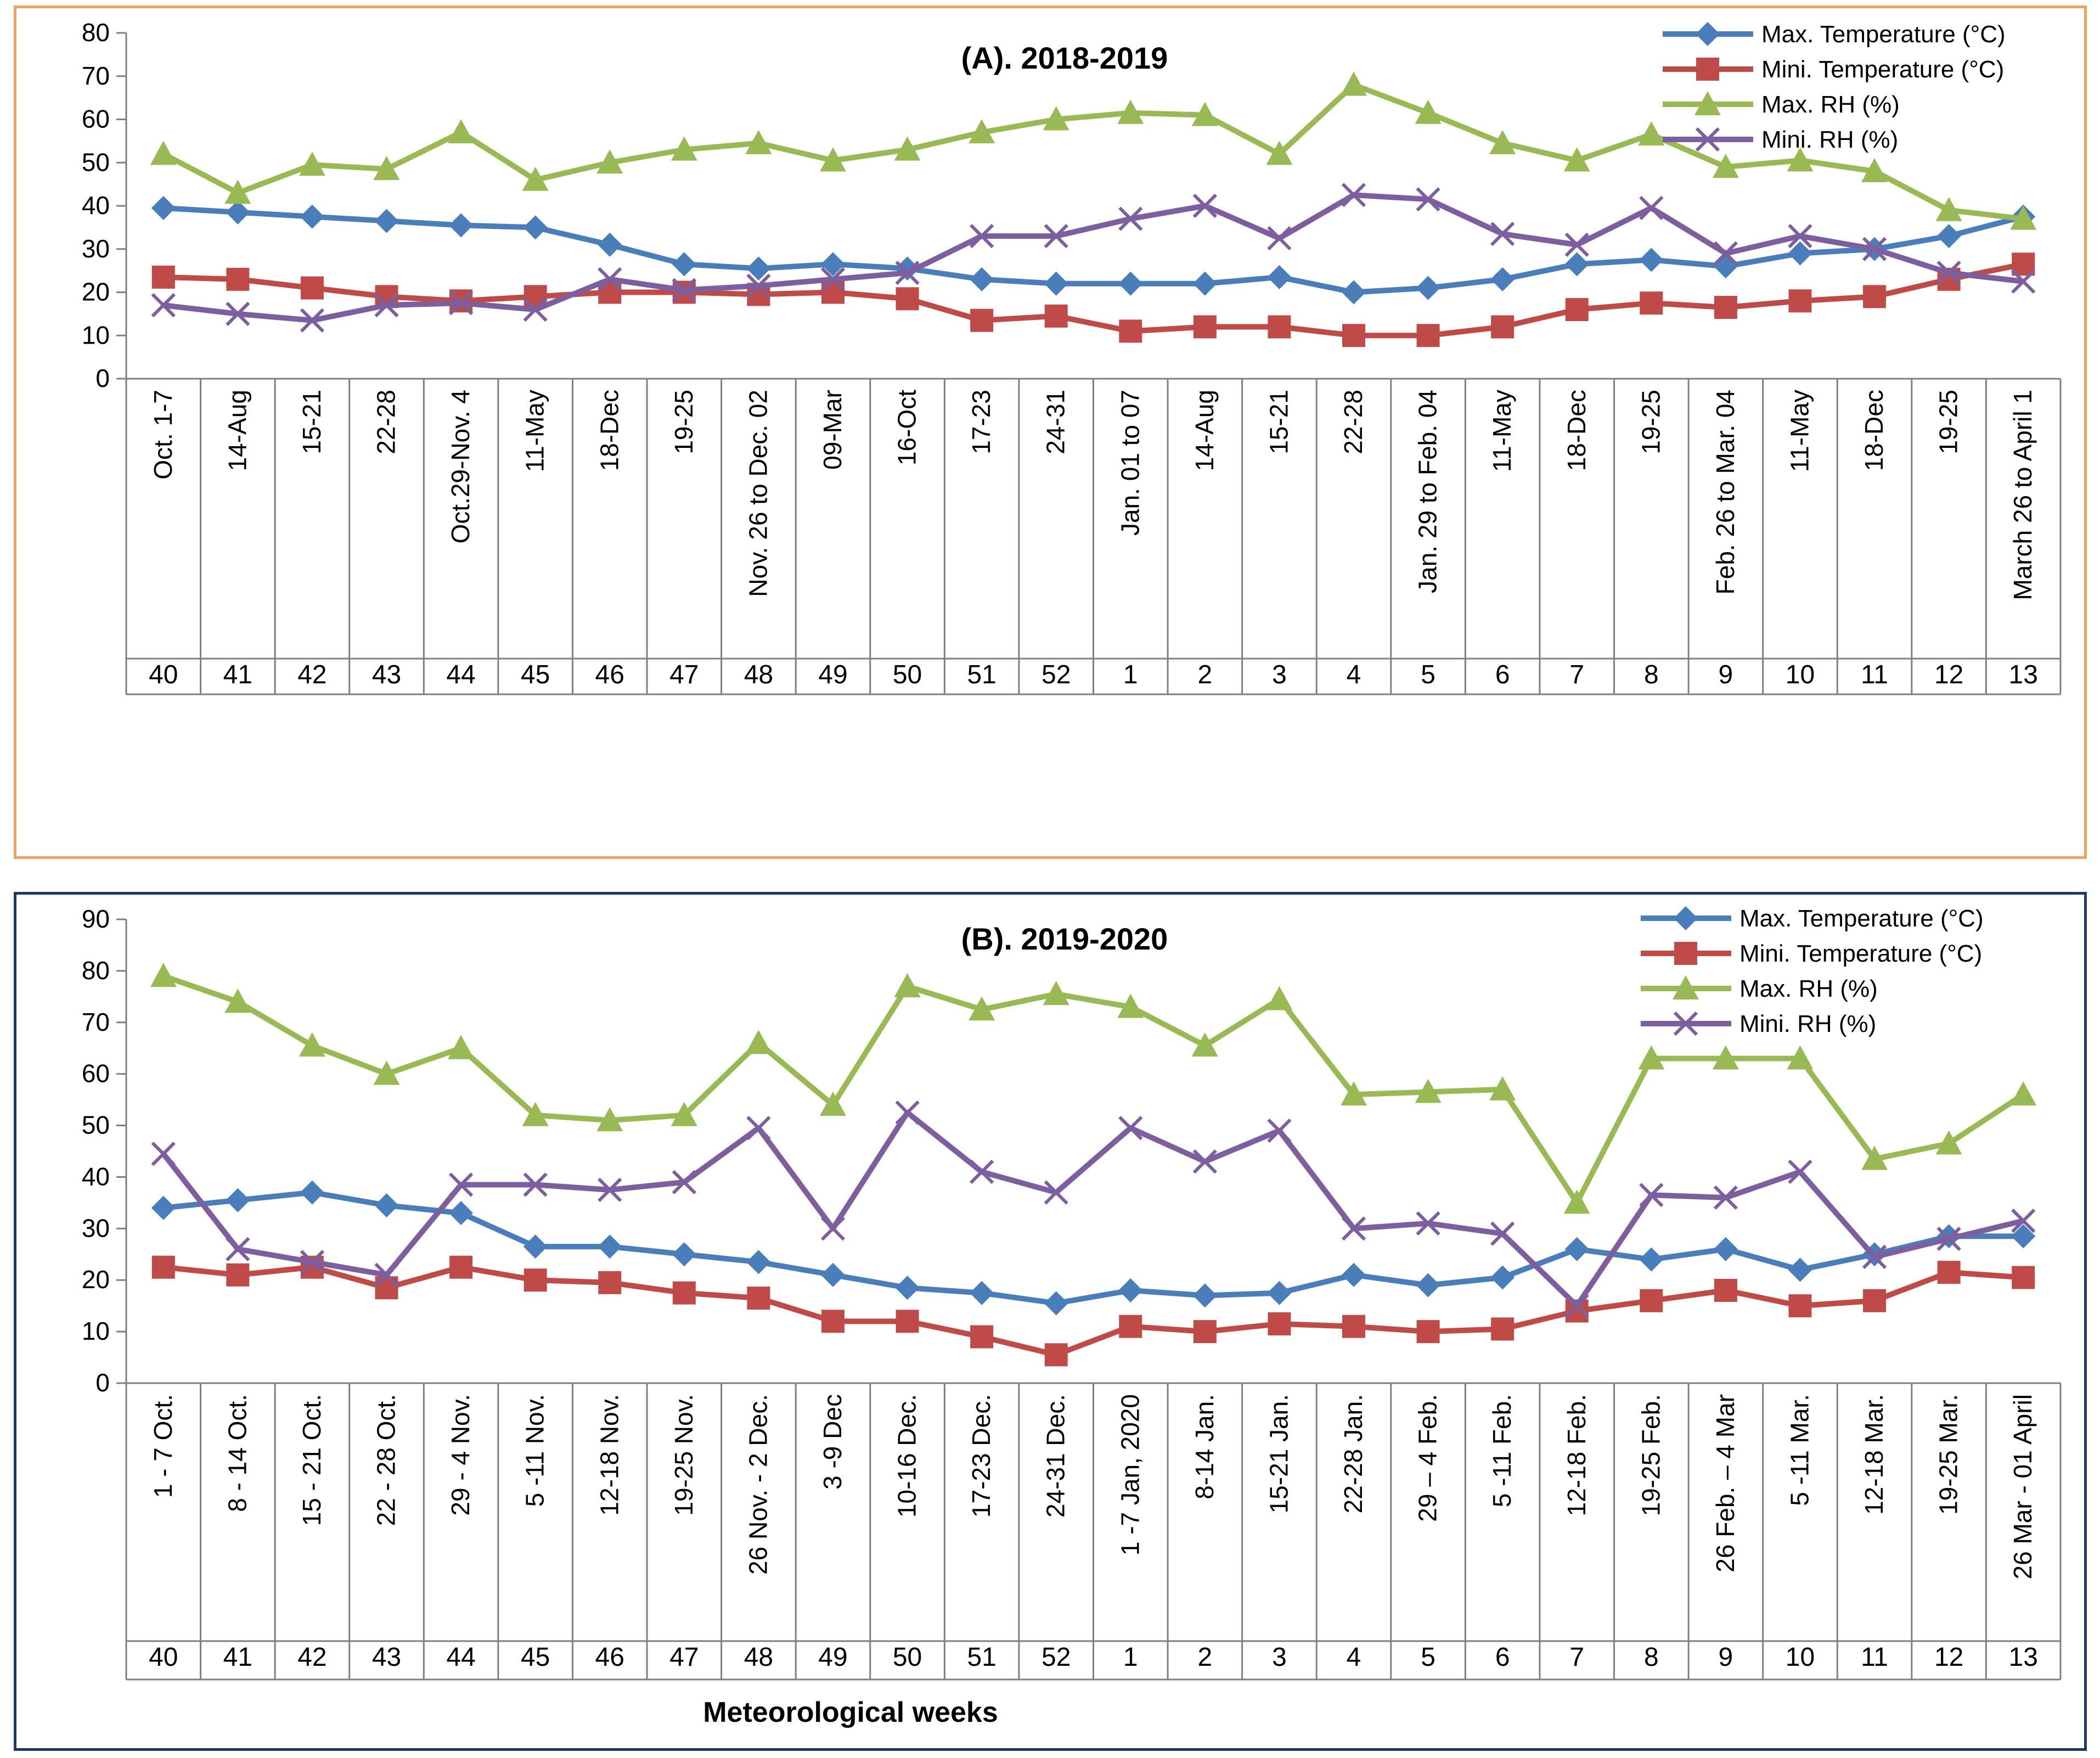 The image size is (2100, 1758). I want to click on x-week-label: 3, so click(1280, 1657).